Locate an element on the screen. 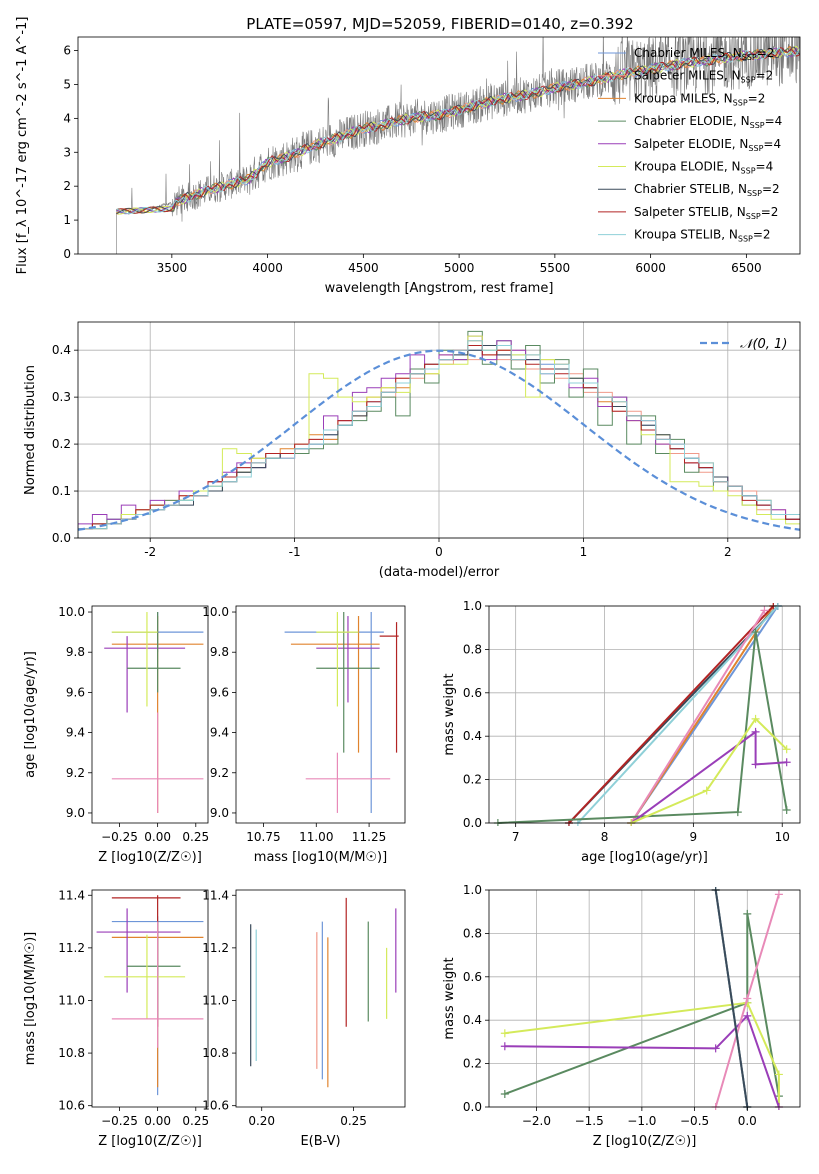 This screenshot has width=819, height=1174. y-tick-label: 9.2 is located at coordinates (75, 773).